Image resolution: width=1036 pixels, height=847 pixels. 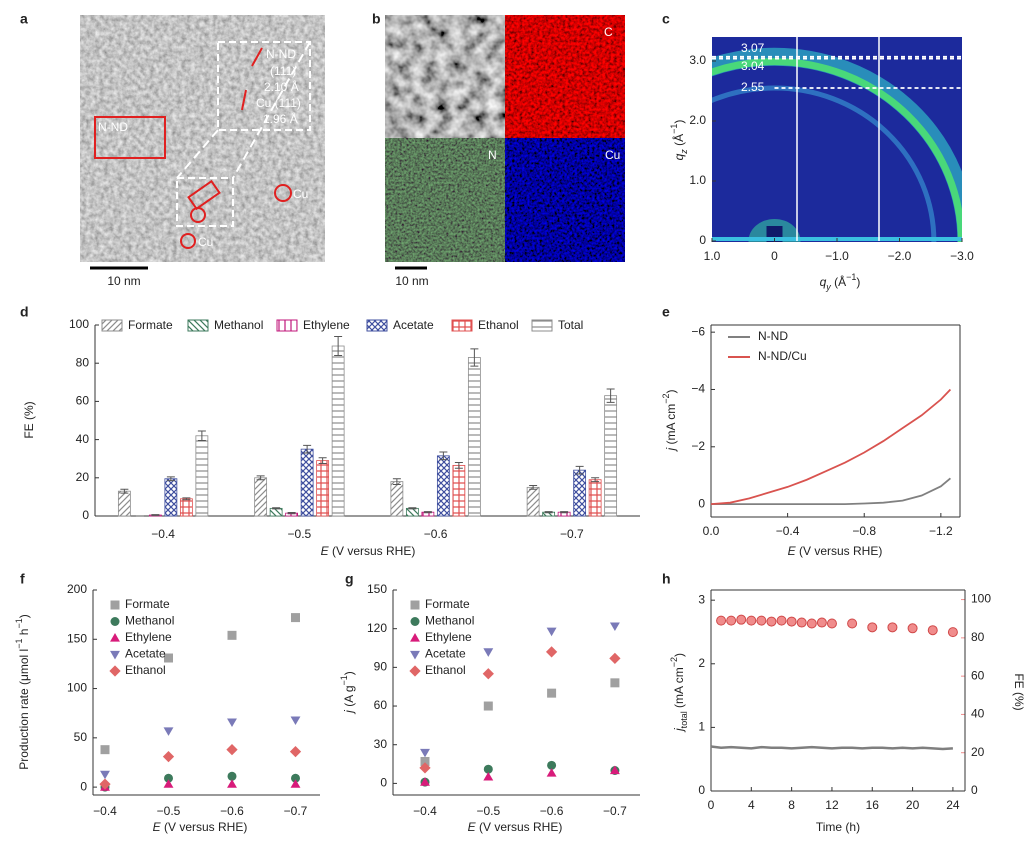 I want to click on label-part: ), so click(x=858, y=282).